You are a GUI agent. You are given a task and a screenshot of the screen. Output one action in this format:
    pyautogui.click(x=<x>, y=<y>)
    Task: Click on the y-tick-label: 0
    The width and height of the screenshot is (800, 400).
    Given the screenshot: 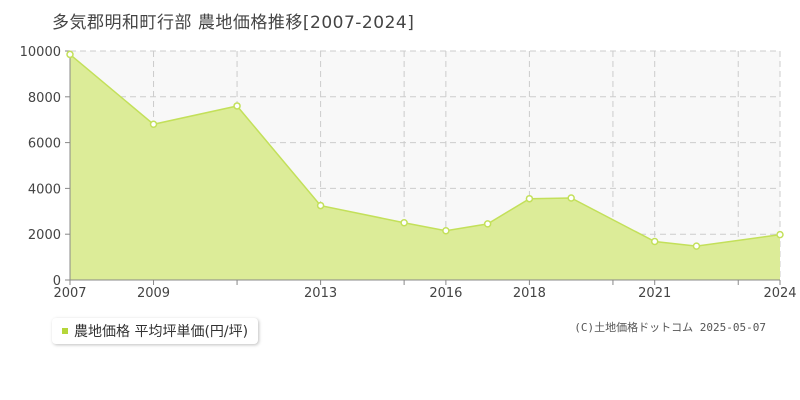 What is the action you would take?
    pyautogui.click(x=57, y=281)
    